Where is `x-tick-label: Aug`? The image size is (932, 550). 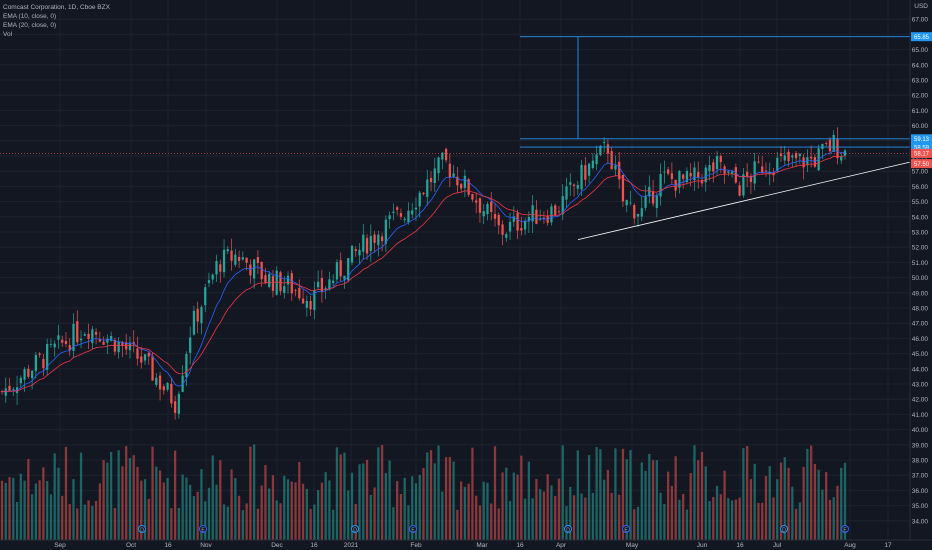 x-tick-label: Aug is located at coordinates (850, 545).